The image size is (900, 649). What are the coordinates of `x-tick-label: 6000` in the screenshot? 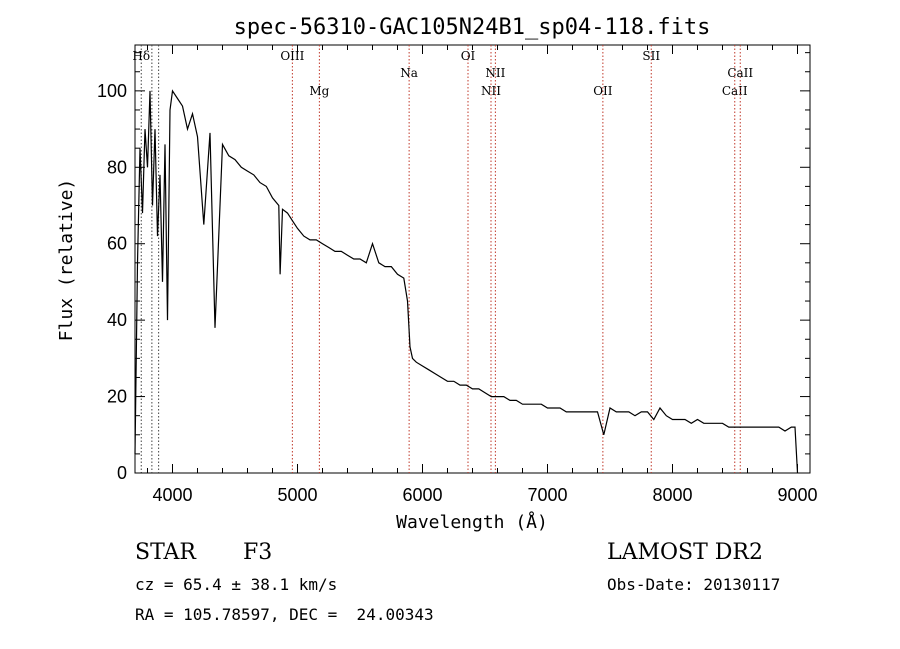 It's located at (422, 495).